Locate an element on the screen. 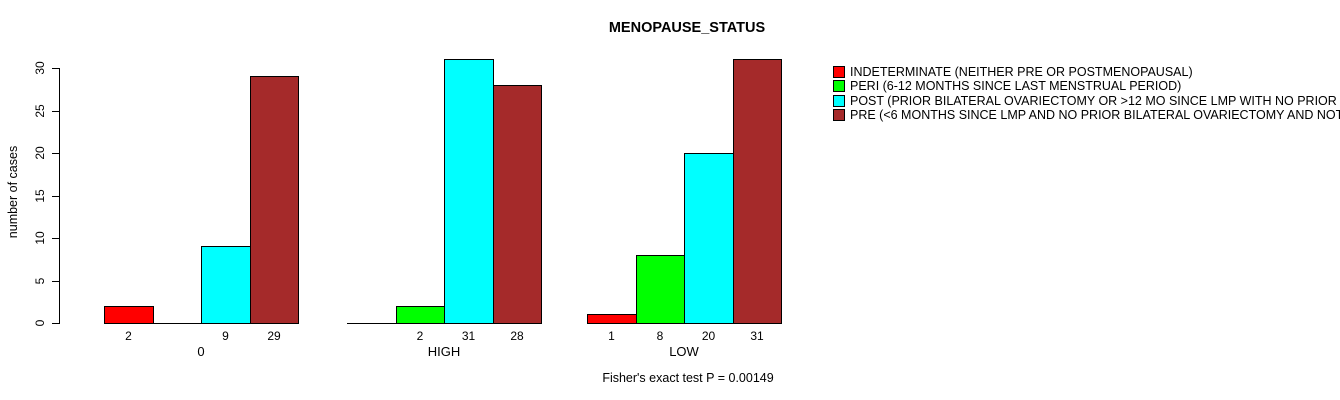  y-axis-line is located at coordinates (59, 196).